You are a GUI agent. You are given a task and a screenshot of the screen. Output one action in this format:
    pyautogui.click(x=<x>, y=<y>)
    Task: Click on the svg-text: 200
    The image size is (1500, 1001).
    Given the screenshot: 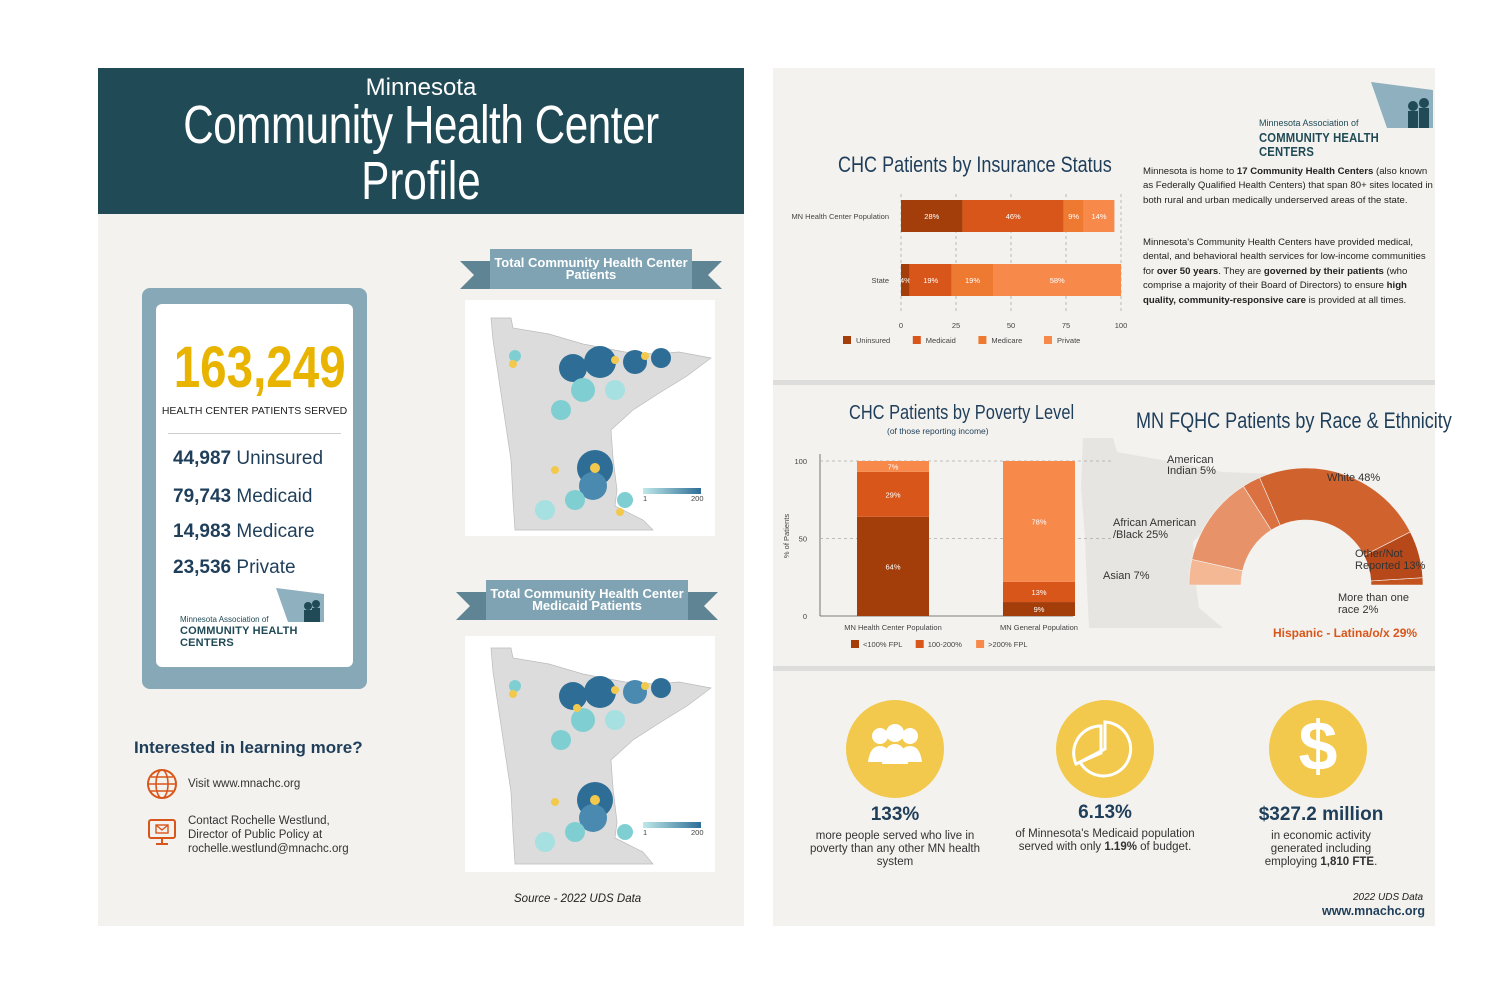 What is the action you would take?
    pyautogui.click(x=697, y=498)
    